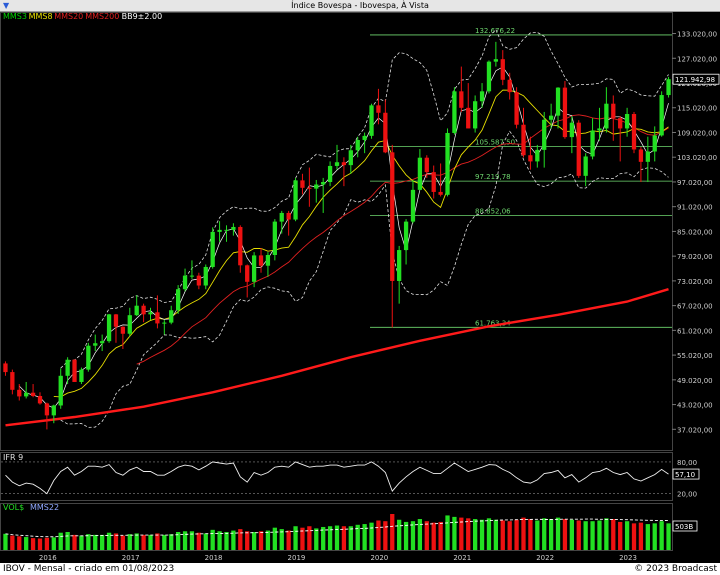 The width and height of the screenshot is (720, 575). What do you see at coordinates (697, 158) in the screenshot?
I see `y-tick-label: 103.020,00` at bounding box center [697, 158].